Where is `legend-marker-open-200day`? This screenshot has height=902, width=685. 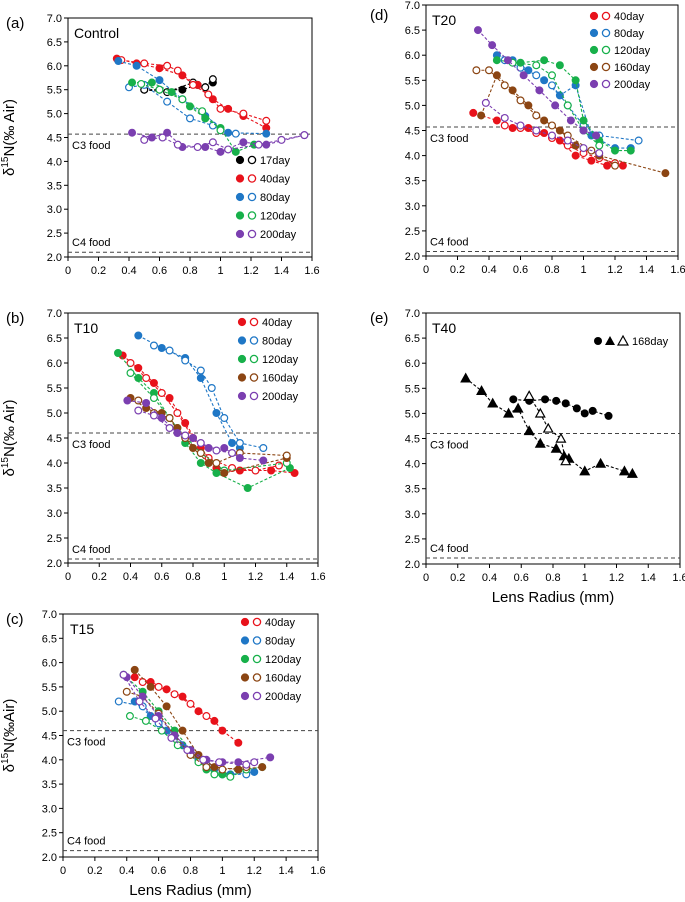 legend-marker-open-200day is located at coordinates (257, 696).